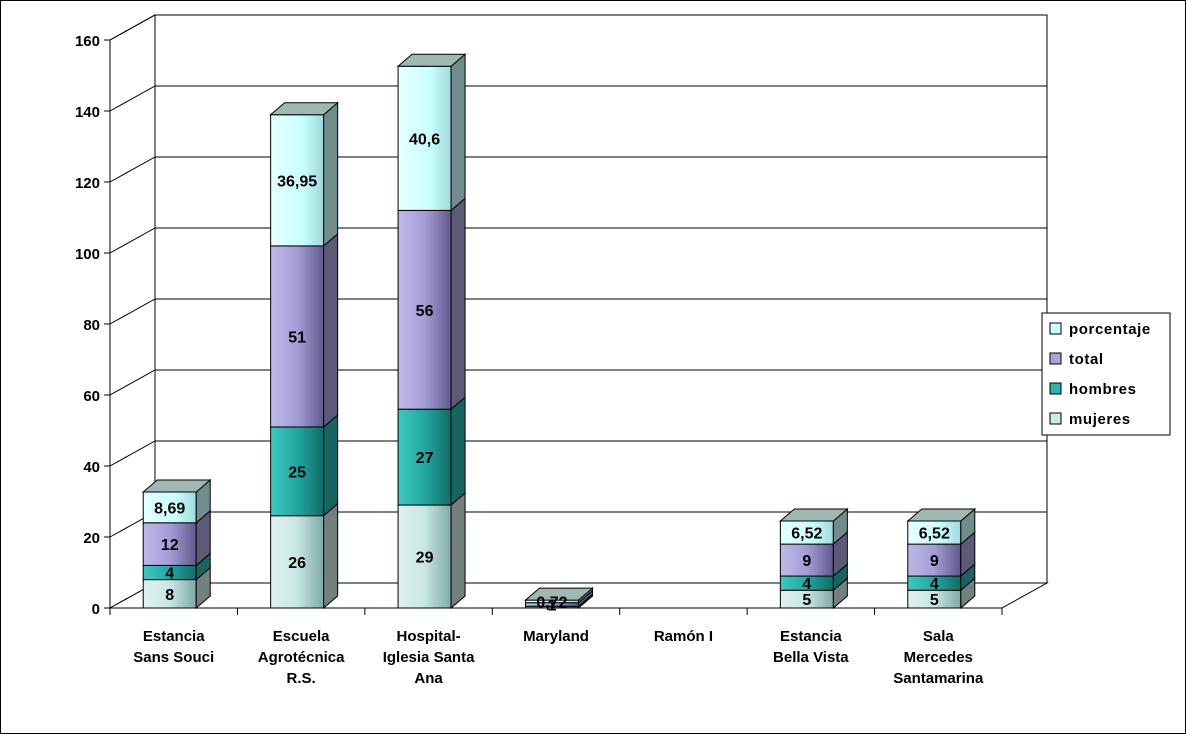  I want to click on data-label-porcentaje-sala-mercedes-santamarina: 6,52, so click(934, 534).